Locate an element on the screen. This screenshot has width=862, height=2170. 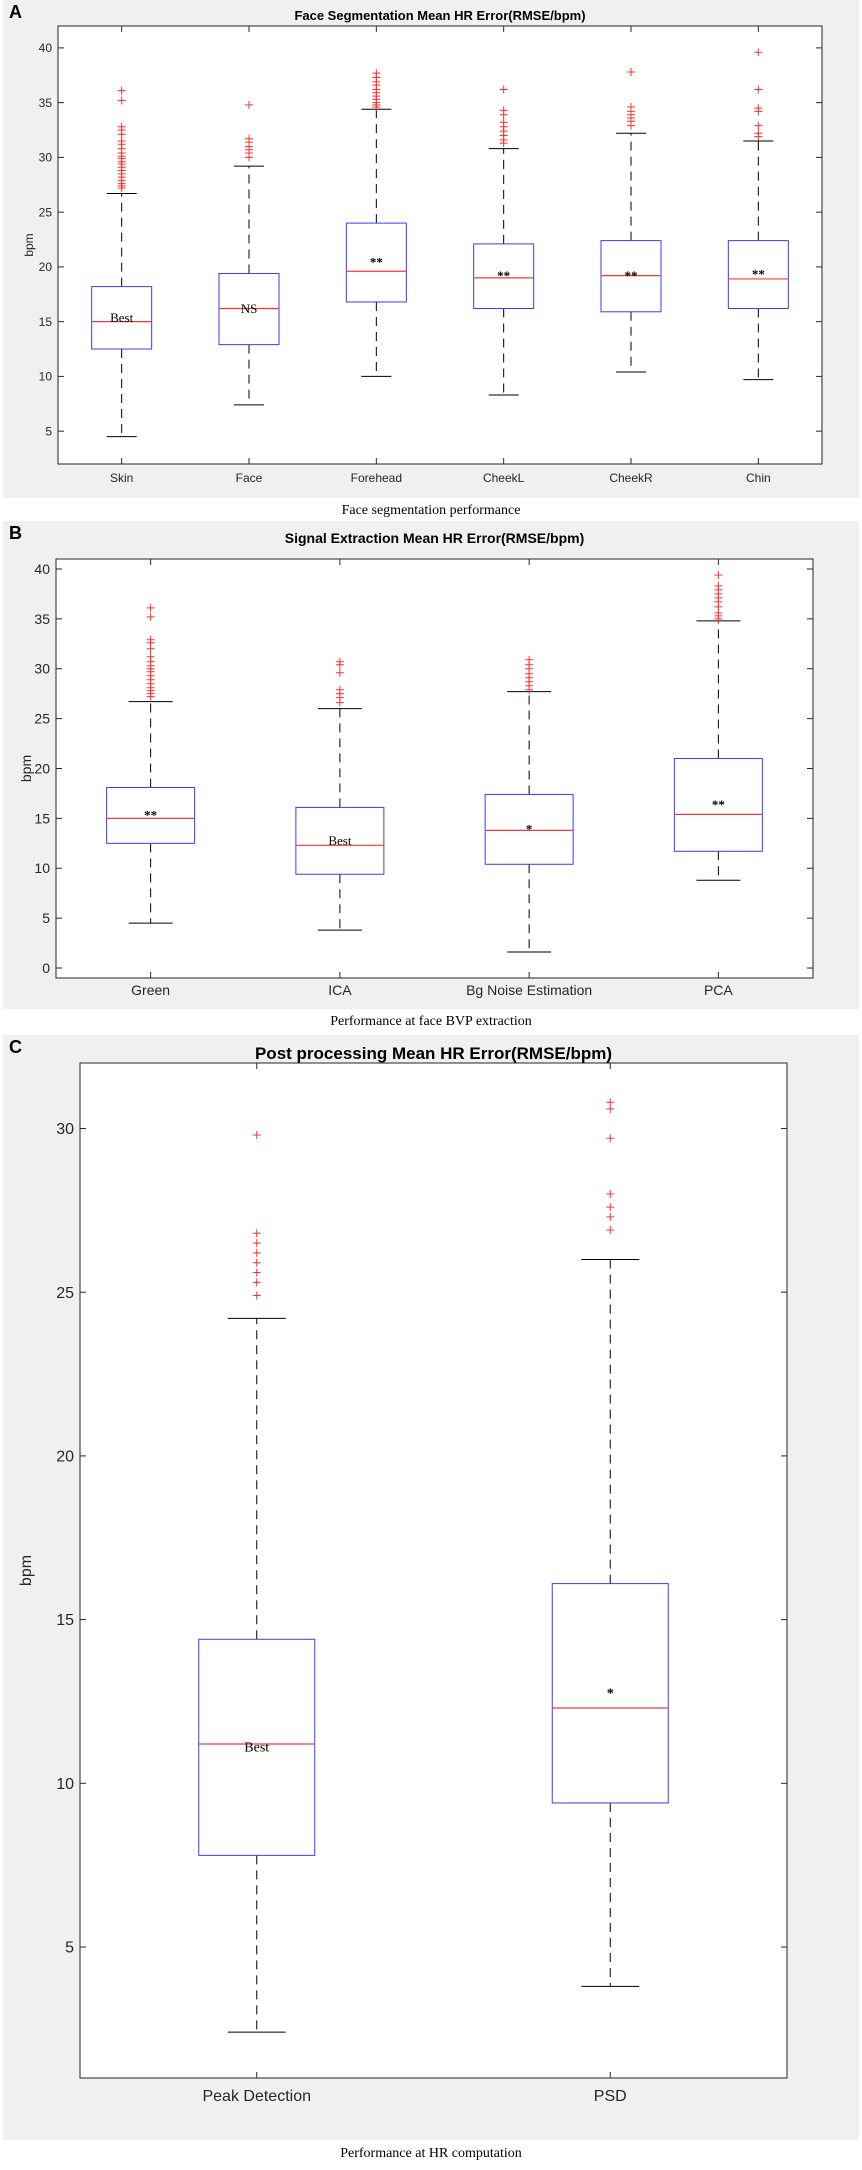
box-green: ** is located at coordinates (151, 763).